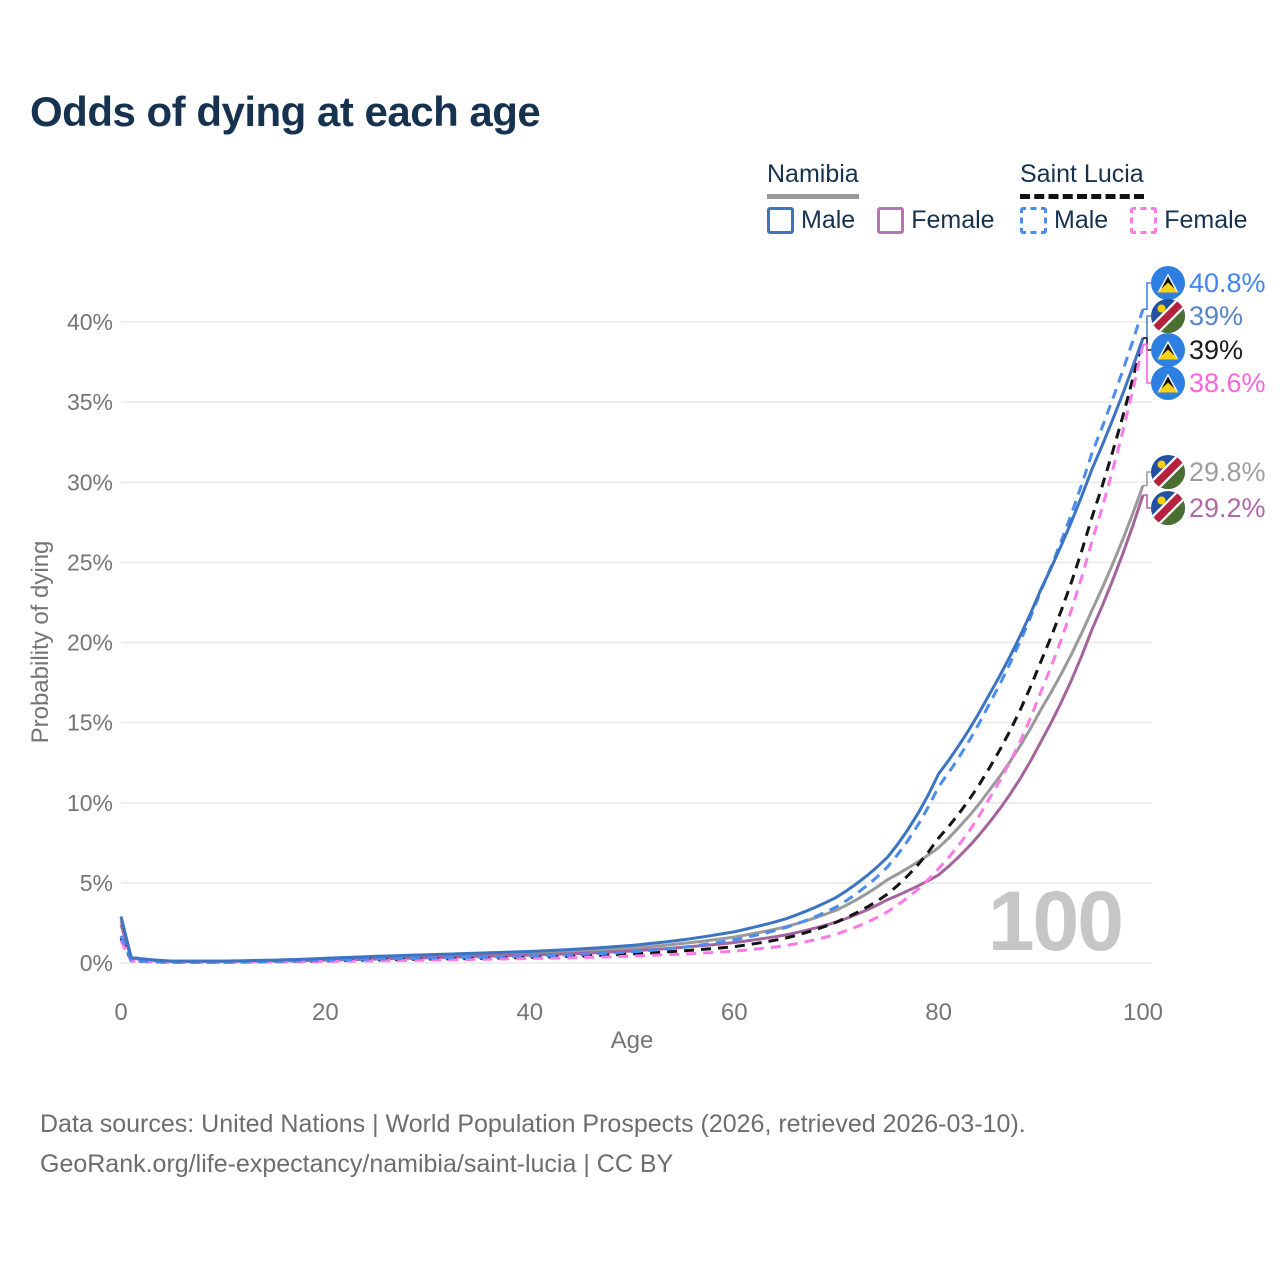  What do you see at coordinates (96, 963) in the screenshot?
I see `y-axis-tick-label: 0%` at bounding box center [96, 963].